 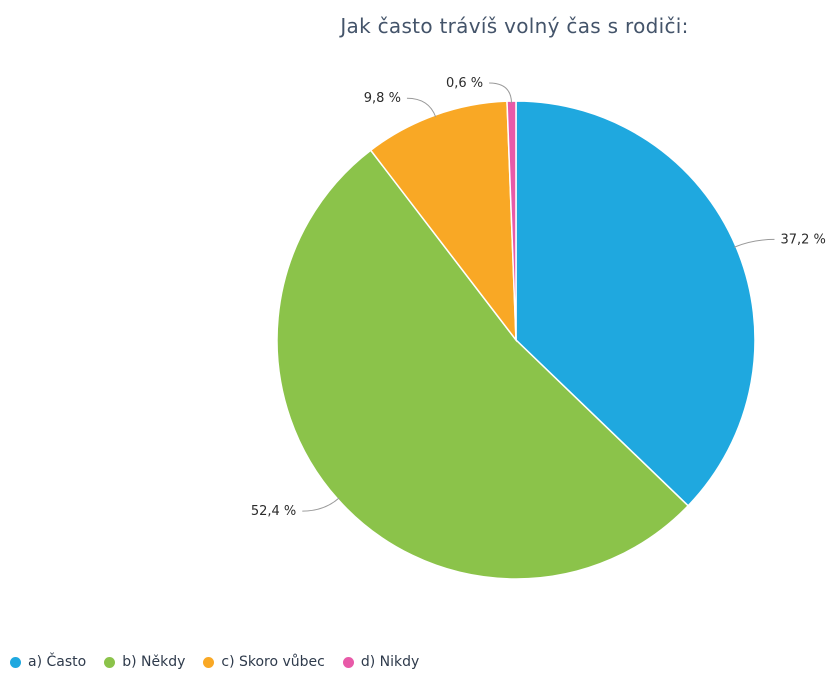 I want to click on legend-label-nikdy: d) Nikdy, so click(x=390, y=662).